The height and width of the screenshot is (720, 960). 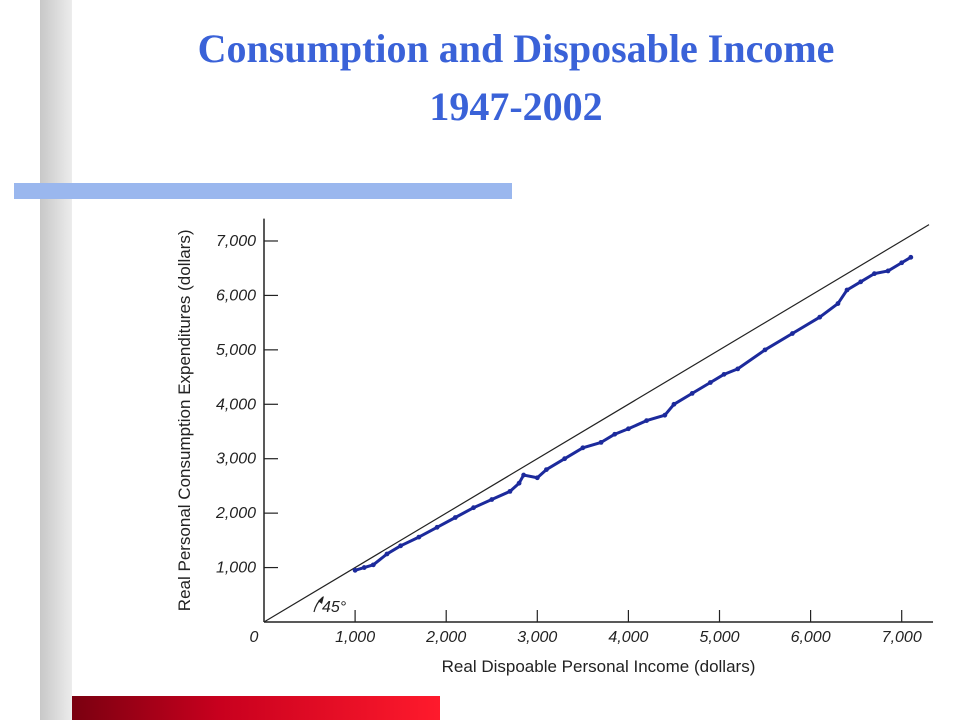 What do you see at coordinates (254, 637) in the screenshot?
I see `origin-label: 0` at bounding box center [254, 637].